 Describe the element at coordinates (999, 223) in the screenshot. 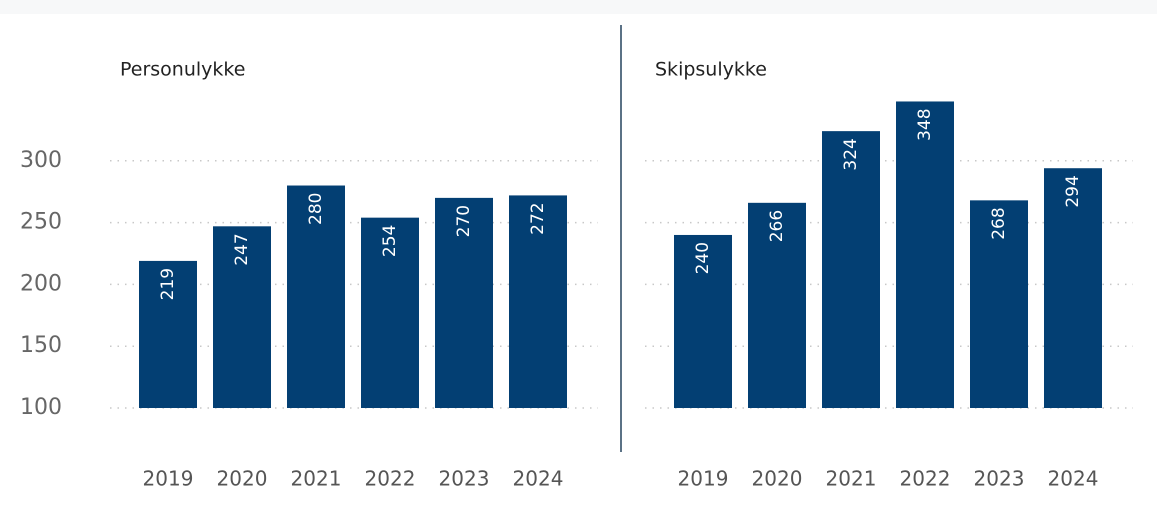

I see `value-label: 268` at that location.